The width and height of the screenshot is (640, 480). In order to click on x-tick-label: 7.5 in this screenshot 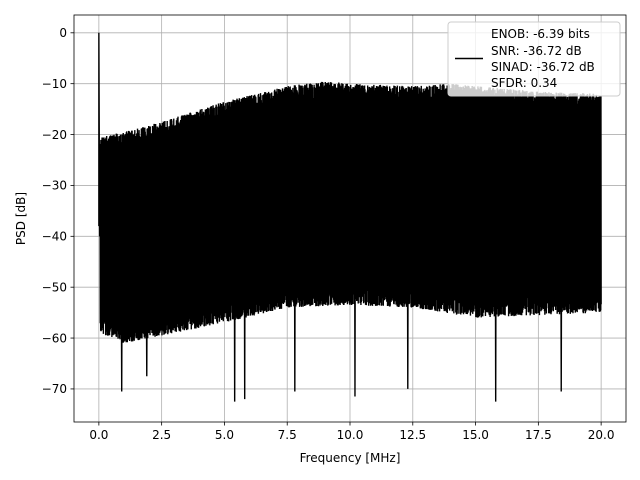, I will do `click(287, 435)`.